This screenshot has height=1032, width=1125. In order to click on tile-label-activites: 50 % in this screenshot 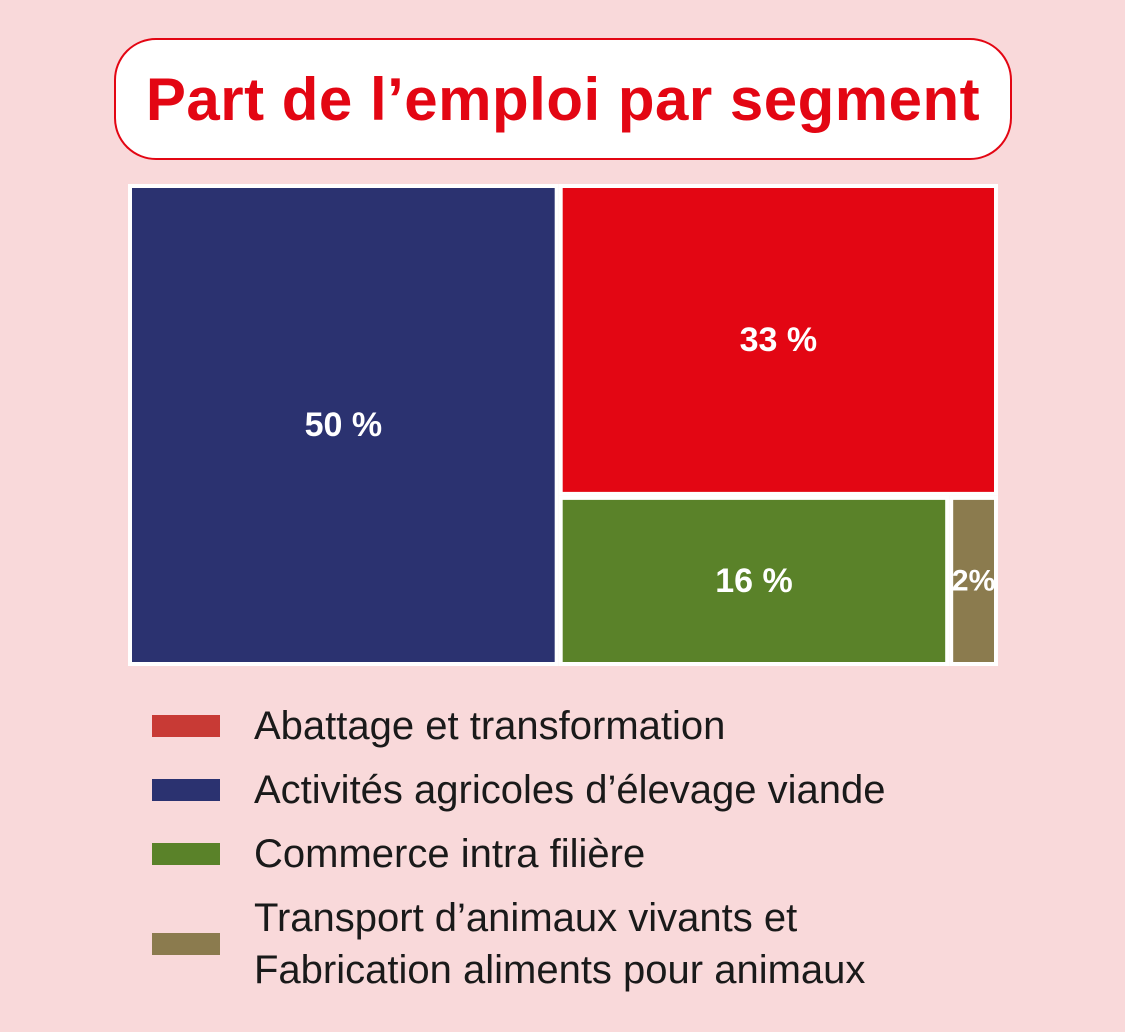, I will do `click(344, 425)`.